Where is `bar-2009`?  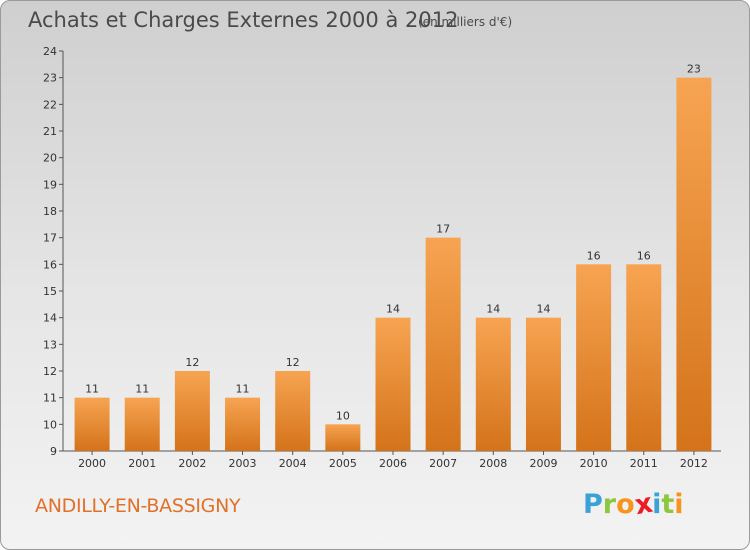 bar-2009 is located at coordinates (543, 384).